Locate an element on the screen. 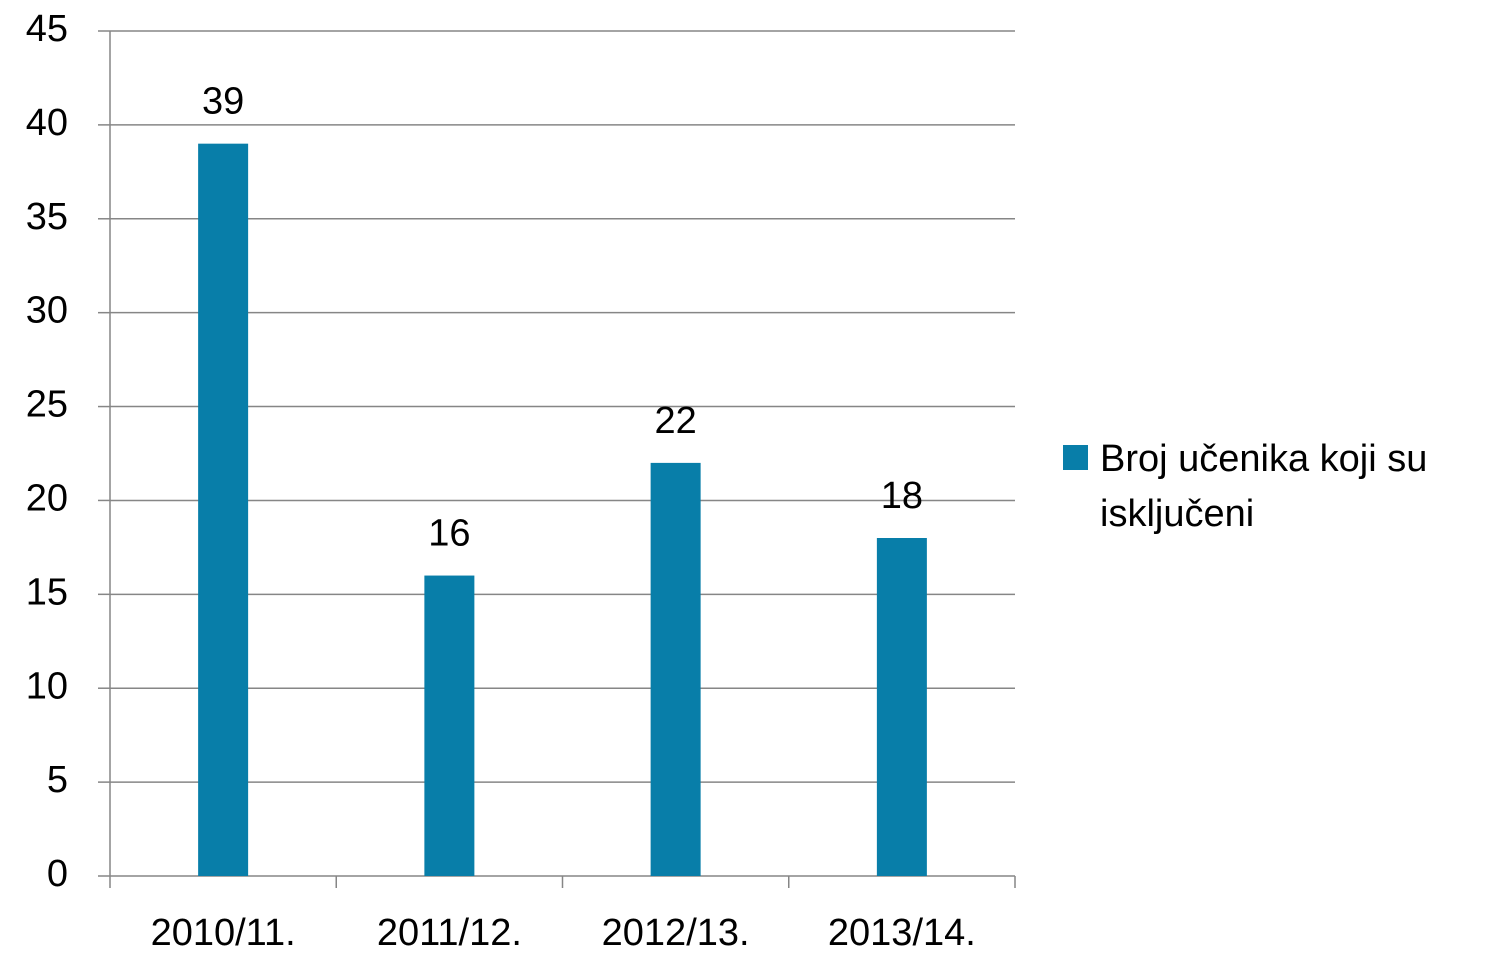 The image size is (1501, 959). data-label: 18 is located at coordinates (902, 496).